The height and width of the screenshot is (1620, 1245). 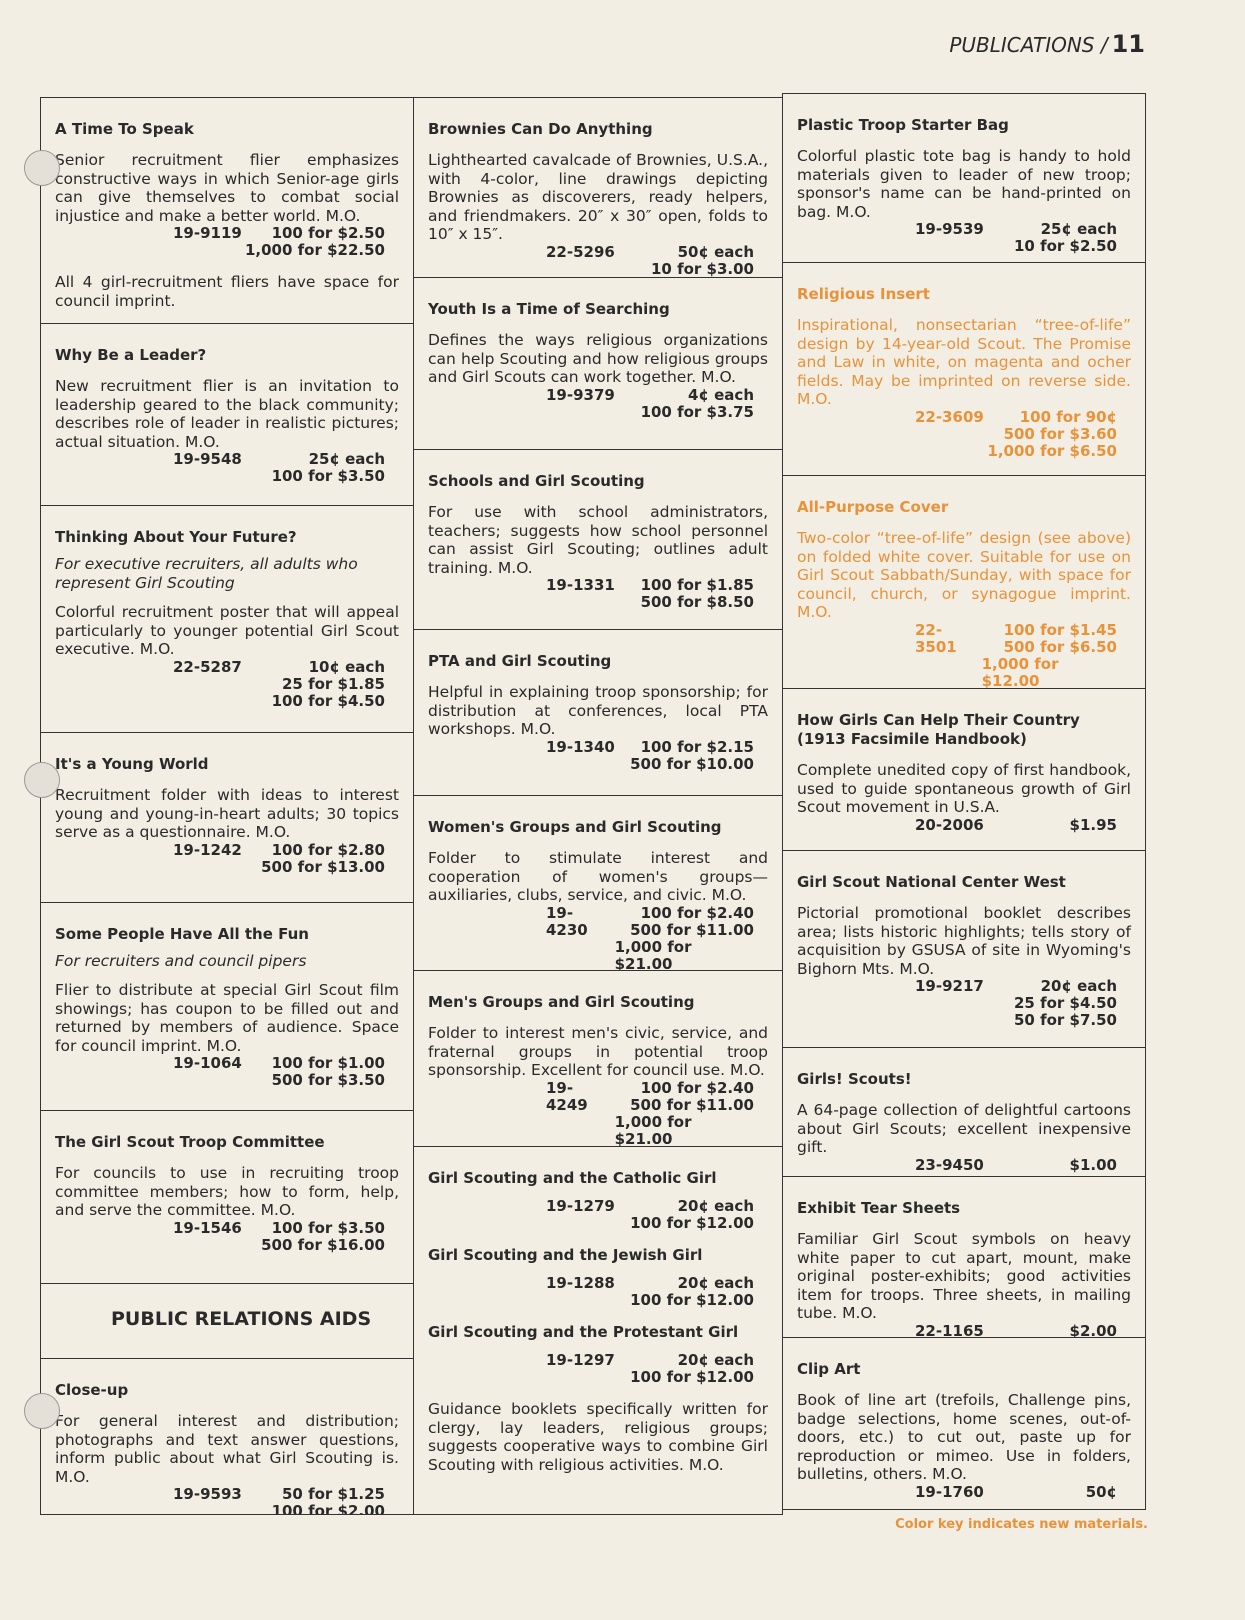 I want to click on item-code: 19-1242, so click(x=207, y=849).